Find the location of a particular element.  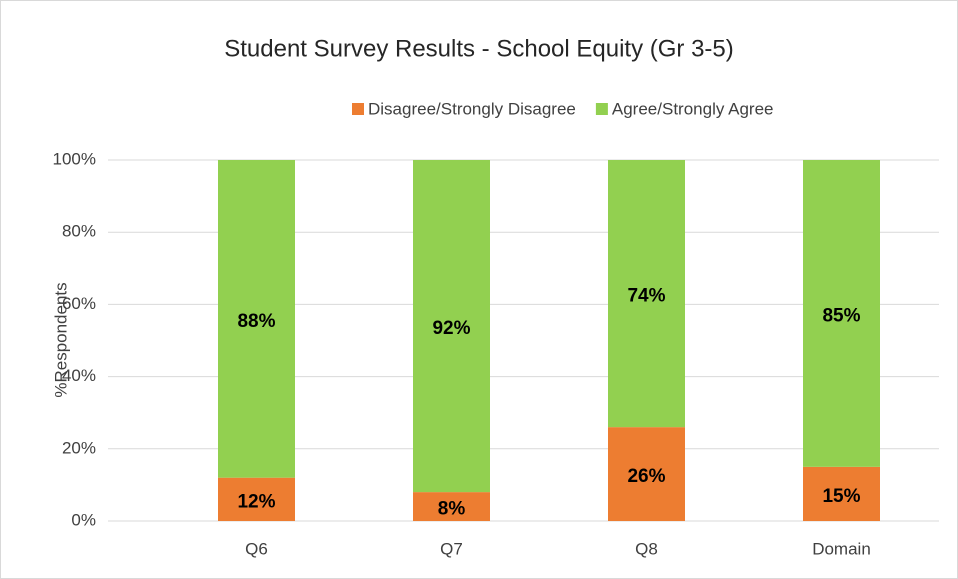

x-tick-label: Q7 is located at coordinates (451, 548).